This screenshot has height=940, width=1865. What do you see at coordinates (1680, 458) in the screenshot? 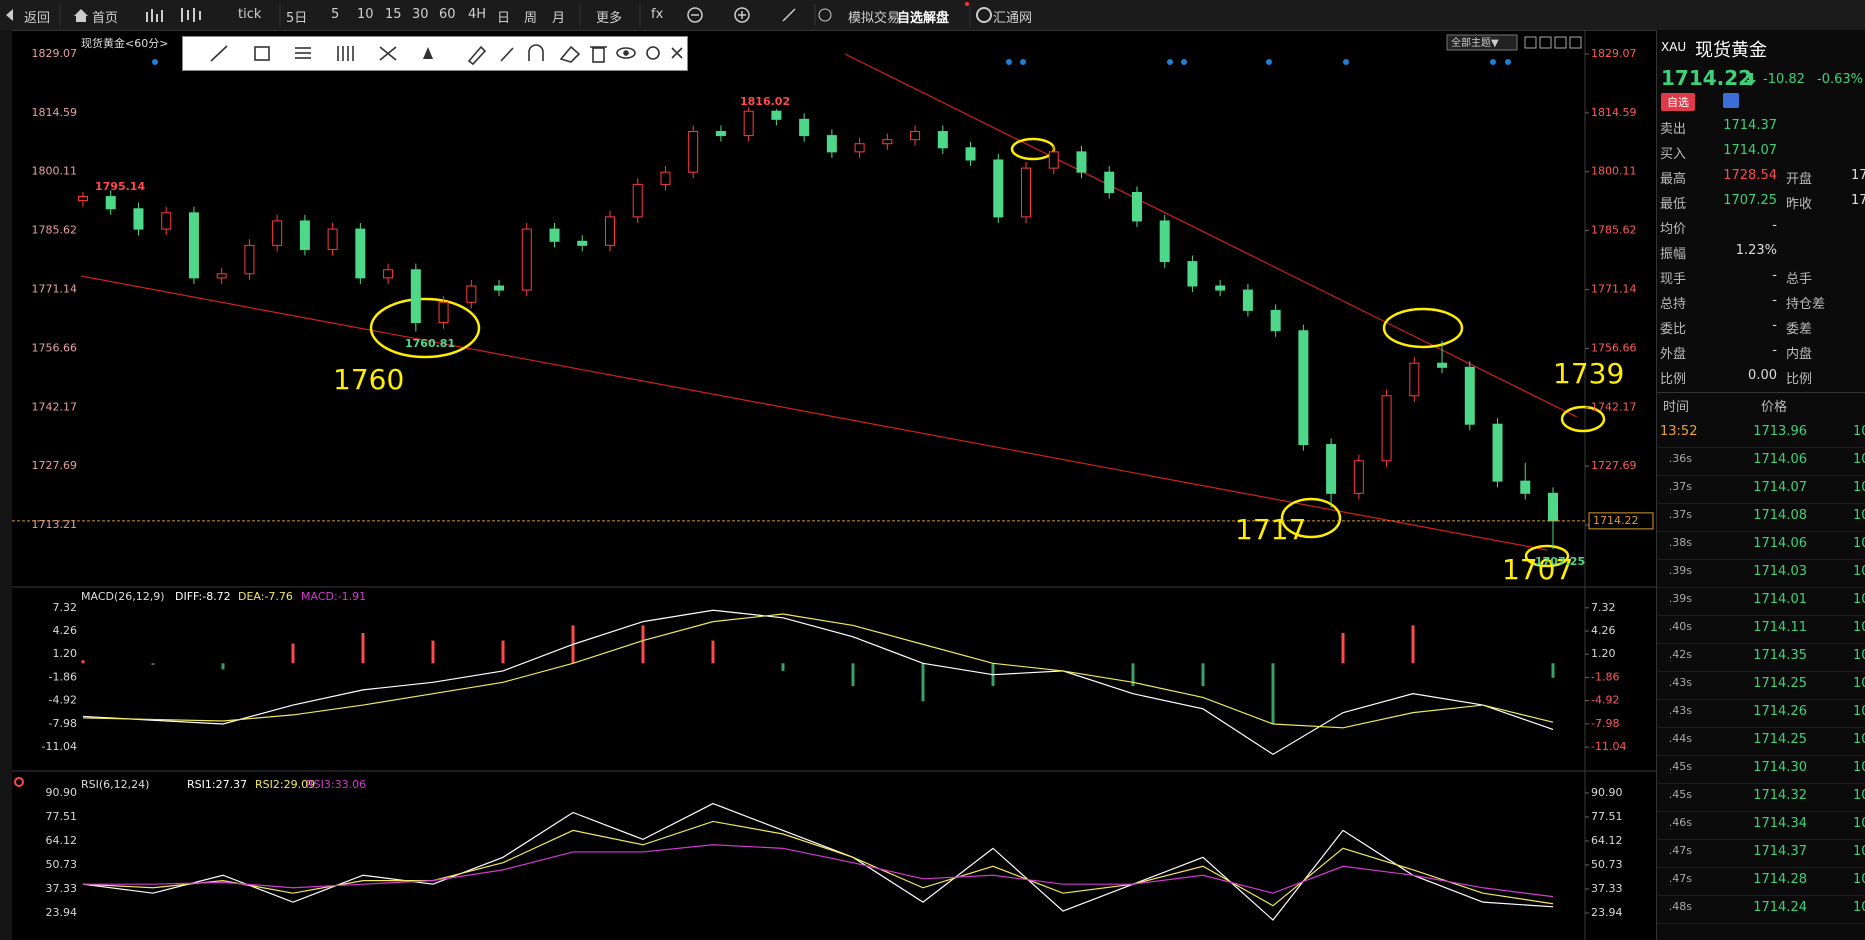
I see `tick-time: .36s` at bounding box center [1680, 458].